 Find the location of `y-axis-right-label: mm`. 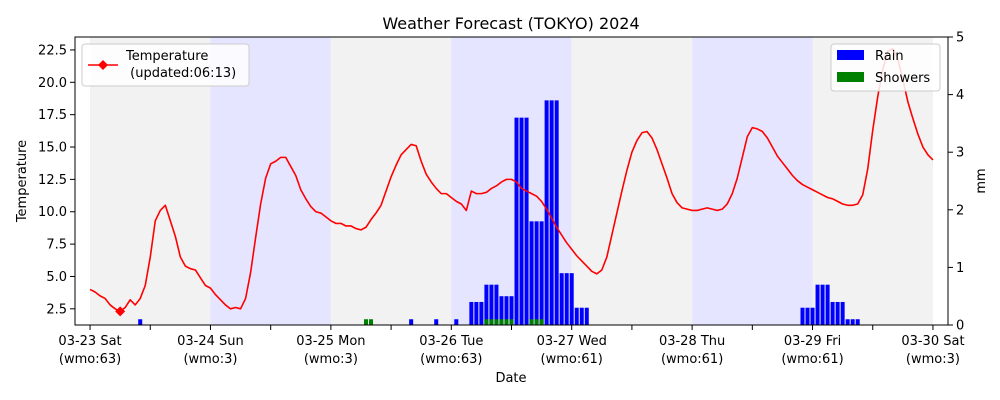

y-axis-right-label: mm is located at coordinates (981, 180).